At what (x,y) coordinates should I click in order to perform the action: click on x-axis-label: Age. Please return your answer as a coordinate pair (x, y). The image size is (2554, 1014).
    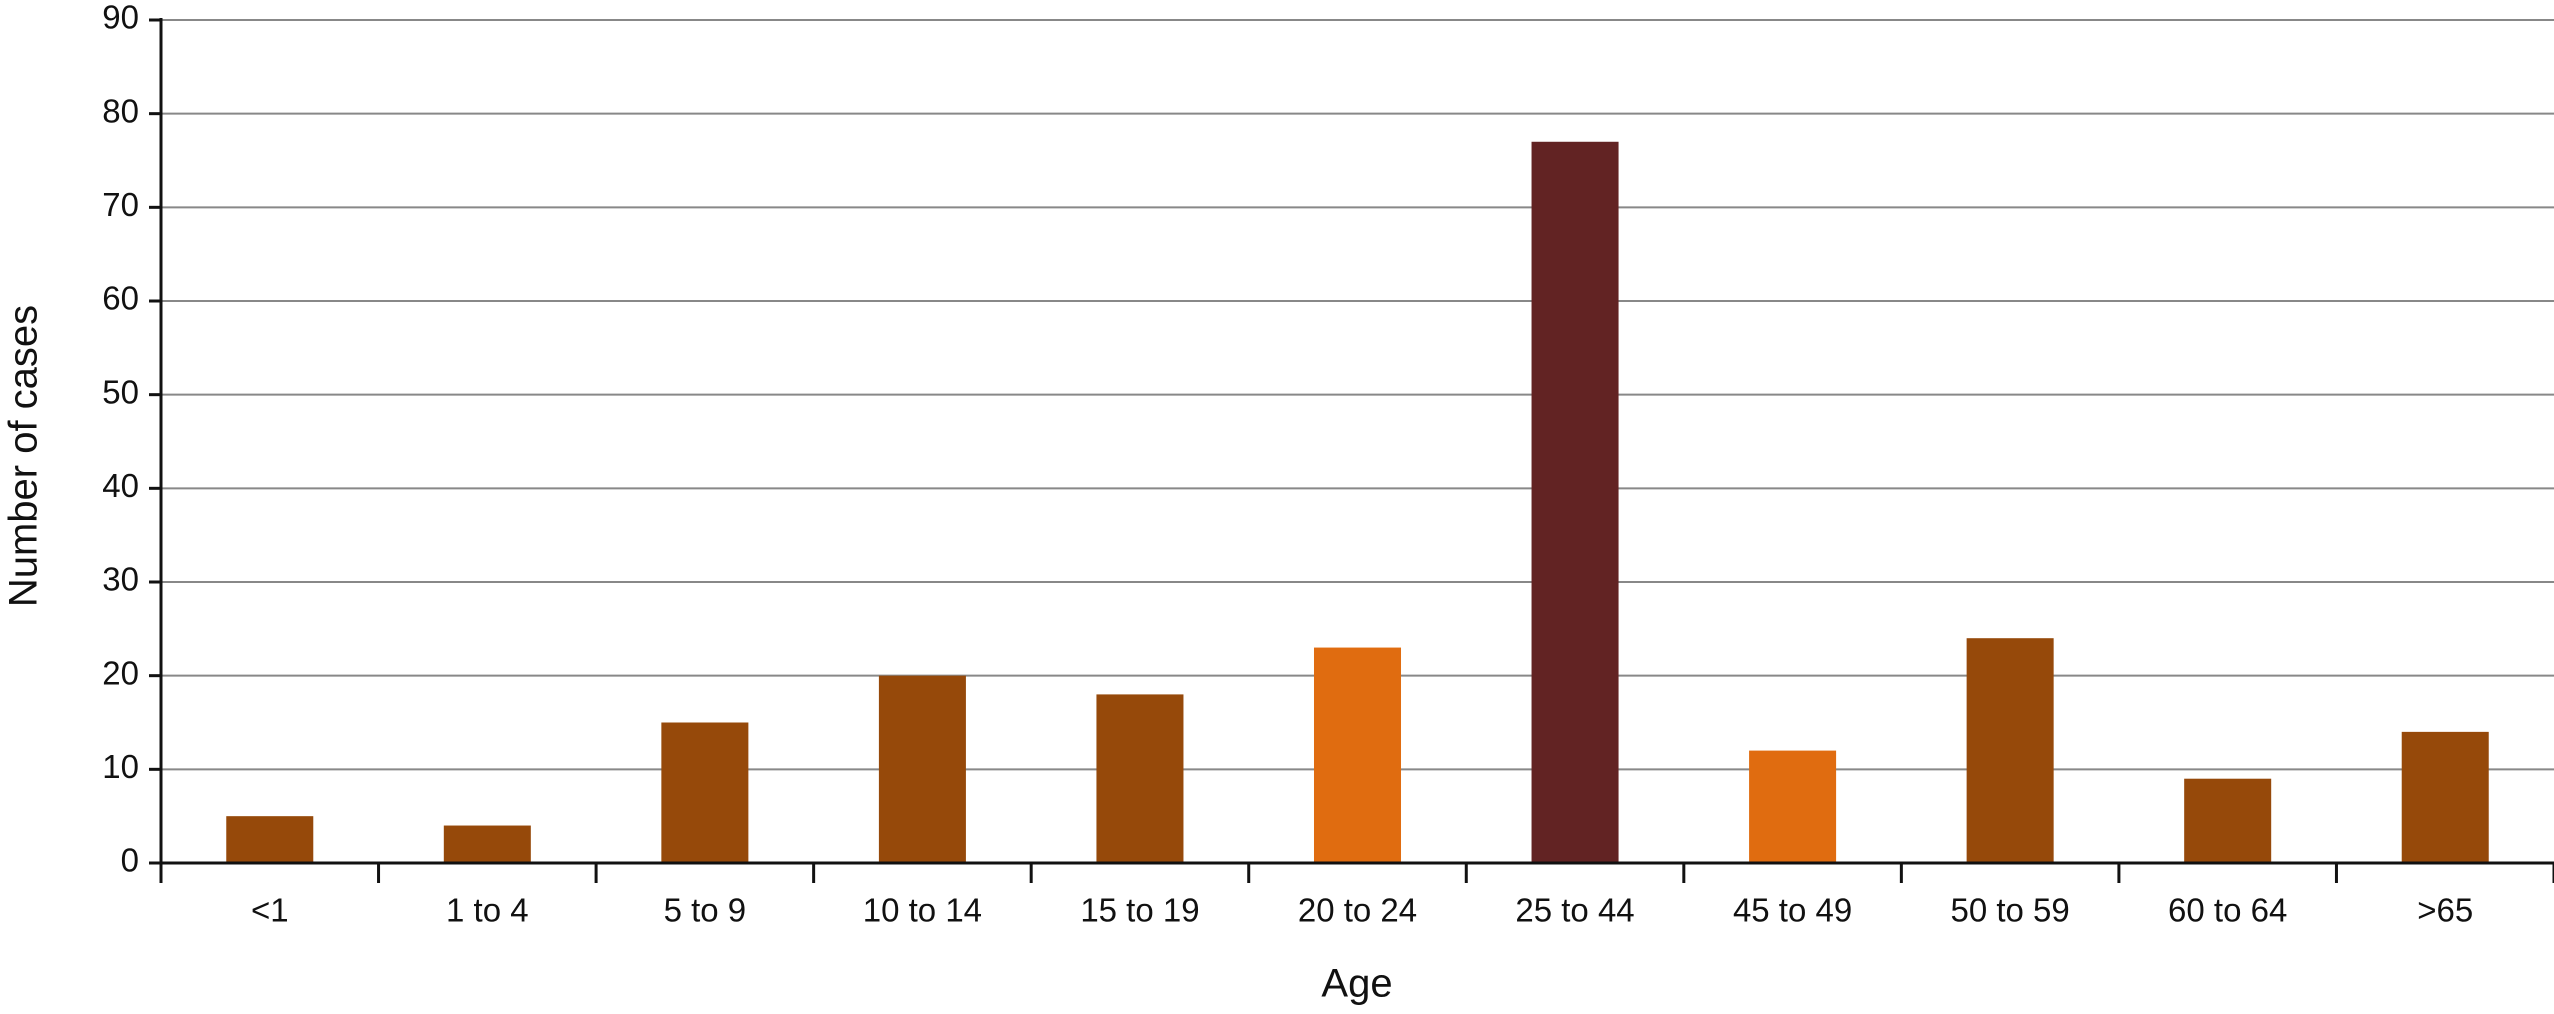
    Looking at the image, I should click on (1356, 984).